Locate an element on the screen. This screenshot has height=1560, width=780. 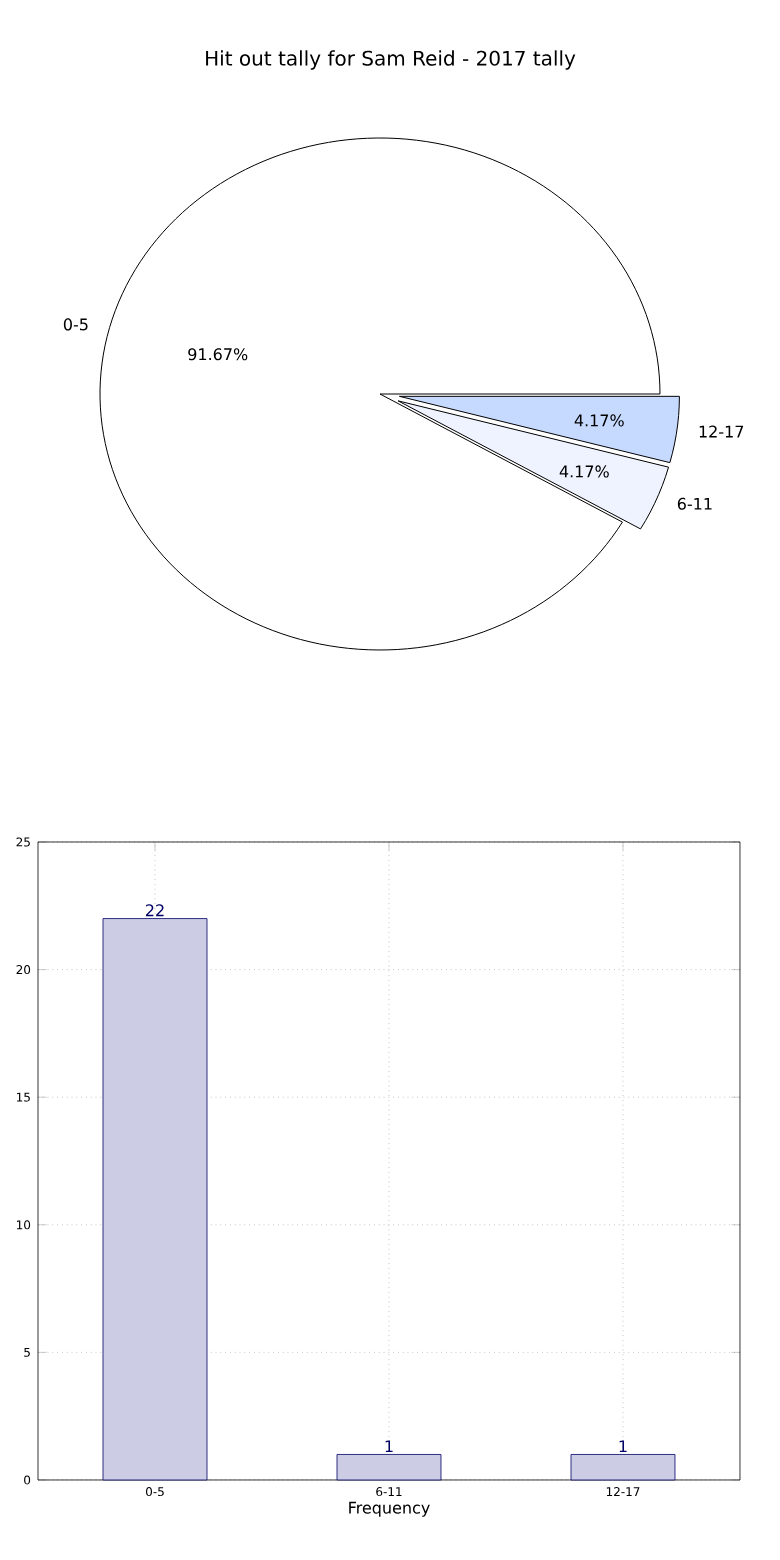
data-label: 22 is located at coordinates (154, 910).